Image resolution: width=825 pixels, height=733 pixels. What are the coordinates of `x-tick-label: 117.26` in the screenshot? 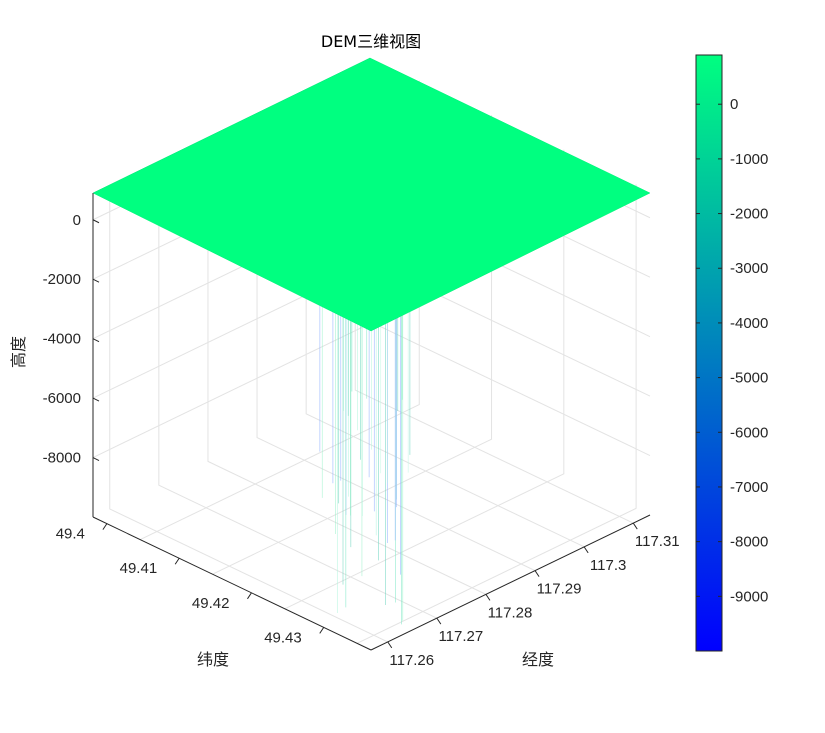 It's located at (411, 660).